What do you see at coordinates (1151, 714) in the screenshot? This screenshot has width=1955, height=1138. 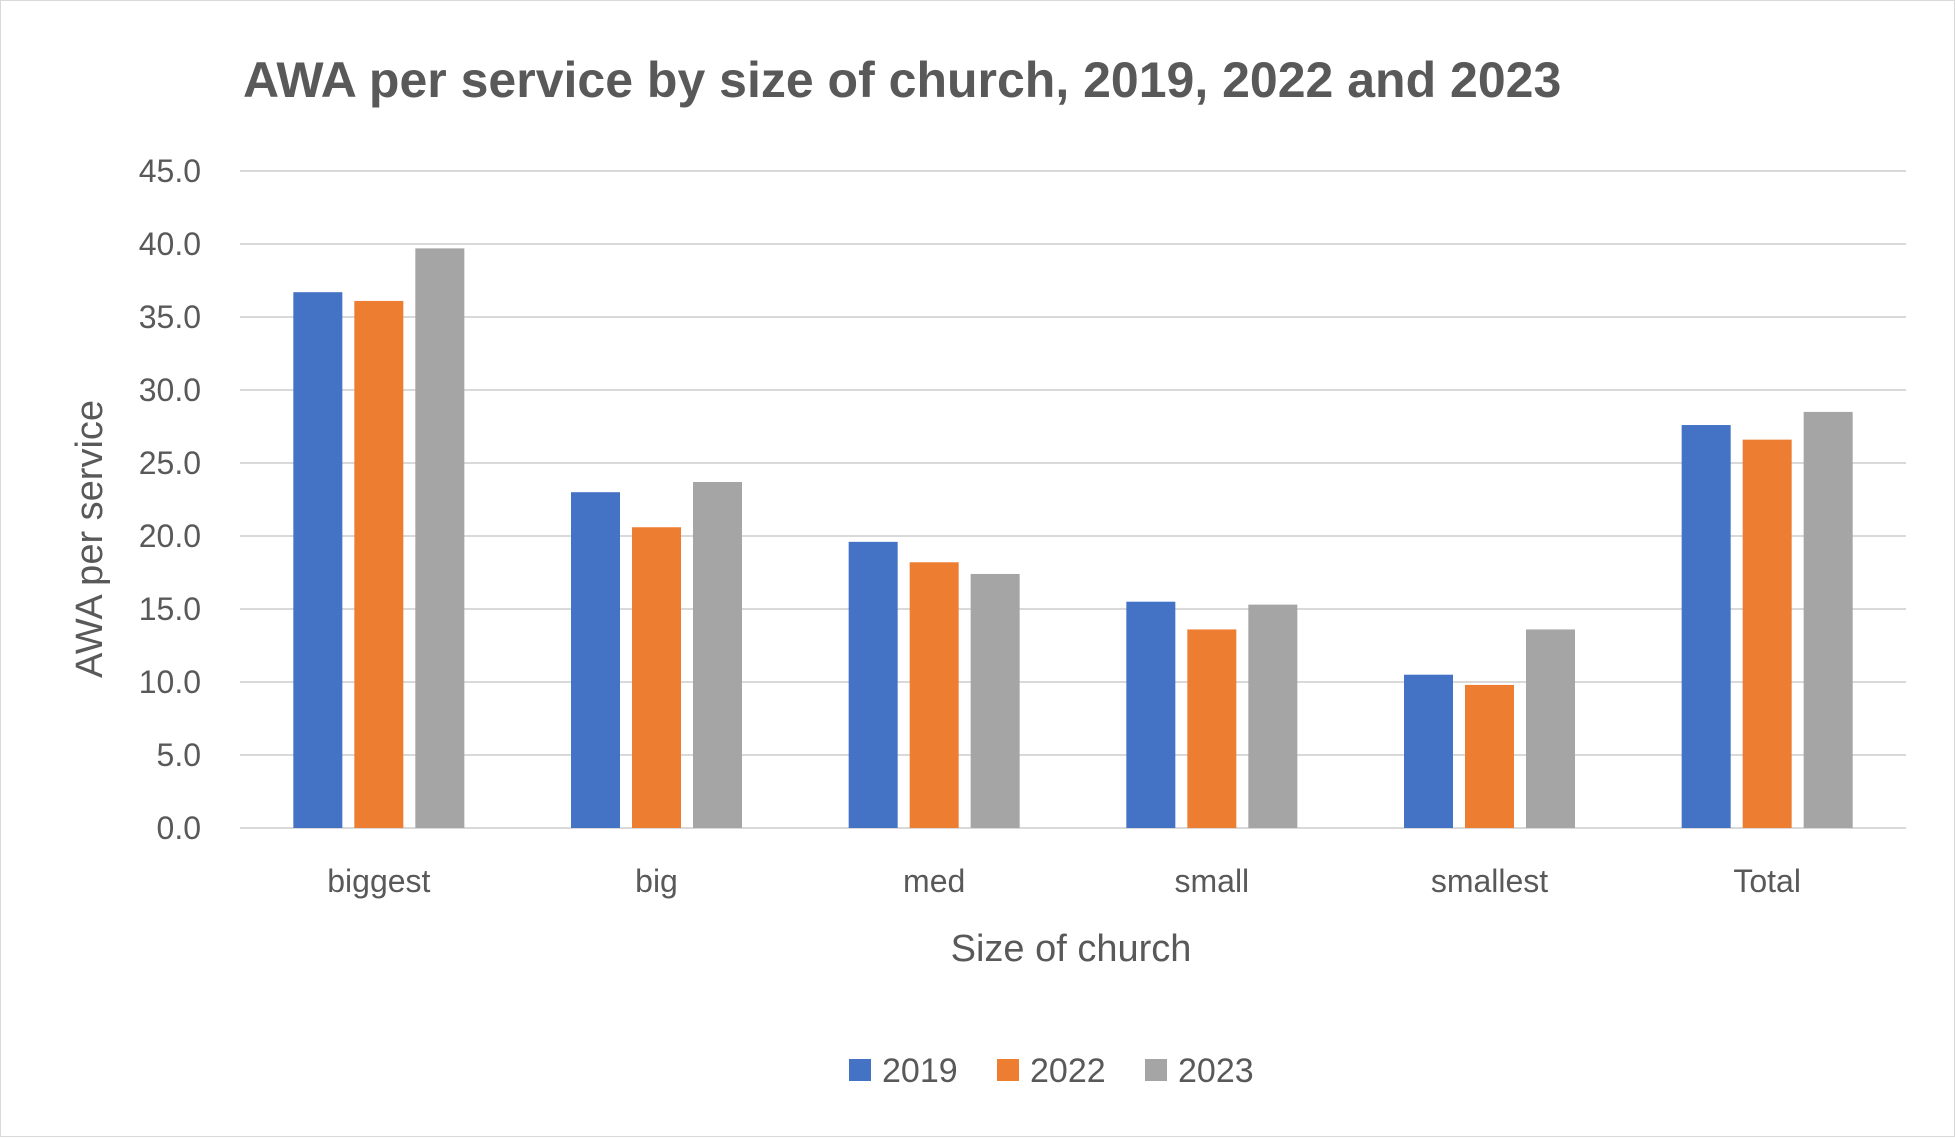 I see `bar-2019-small` at bounding box center [1151, 714].